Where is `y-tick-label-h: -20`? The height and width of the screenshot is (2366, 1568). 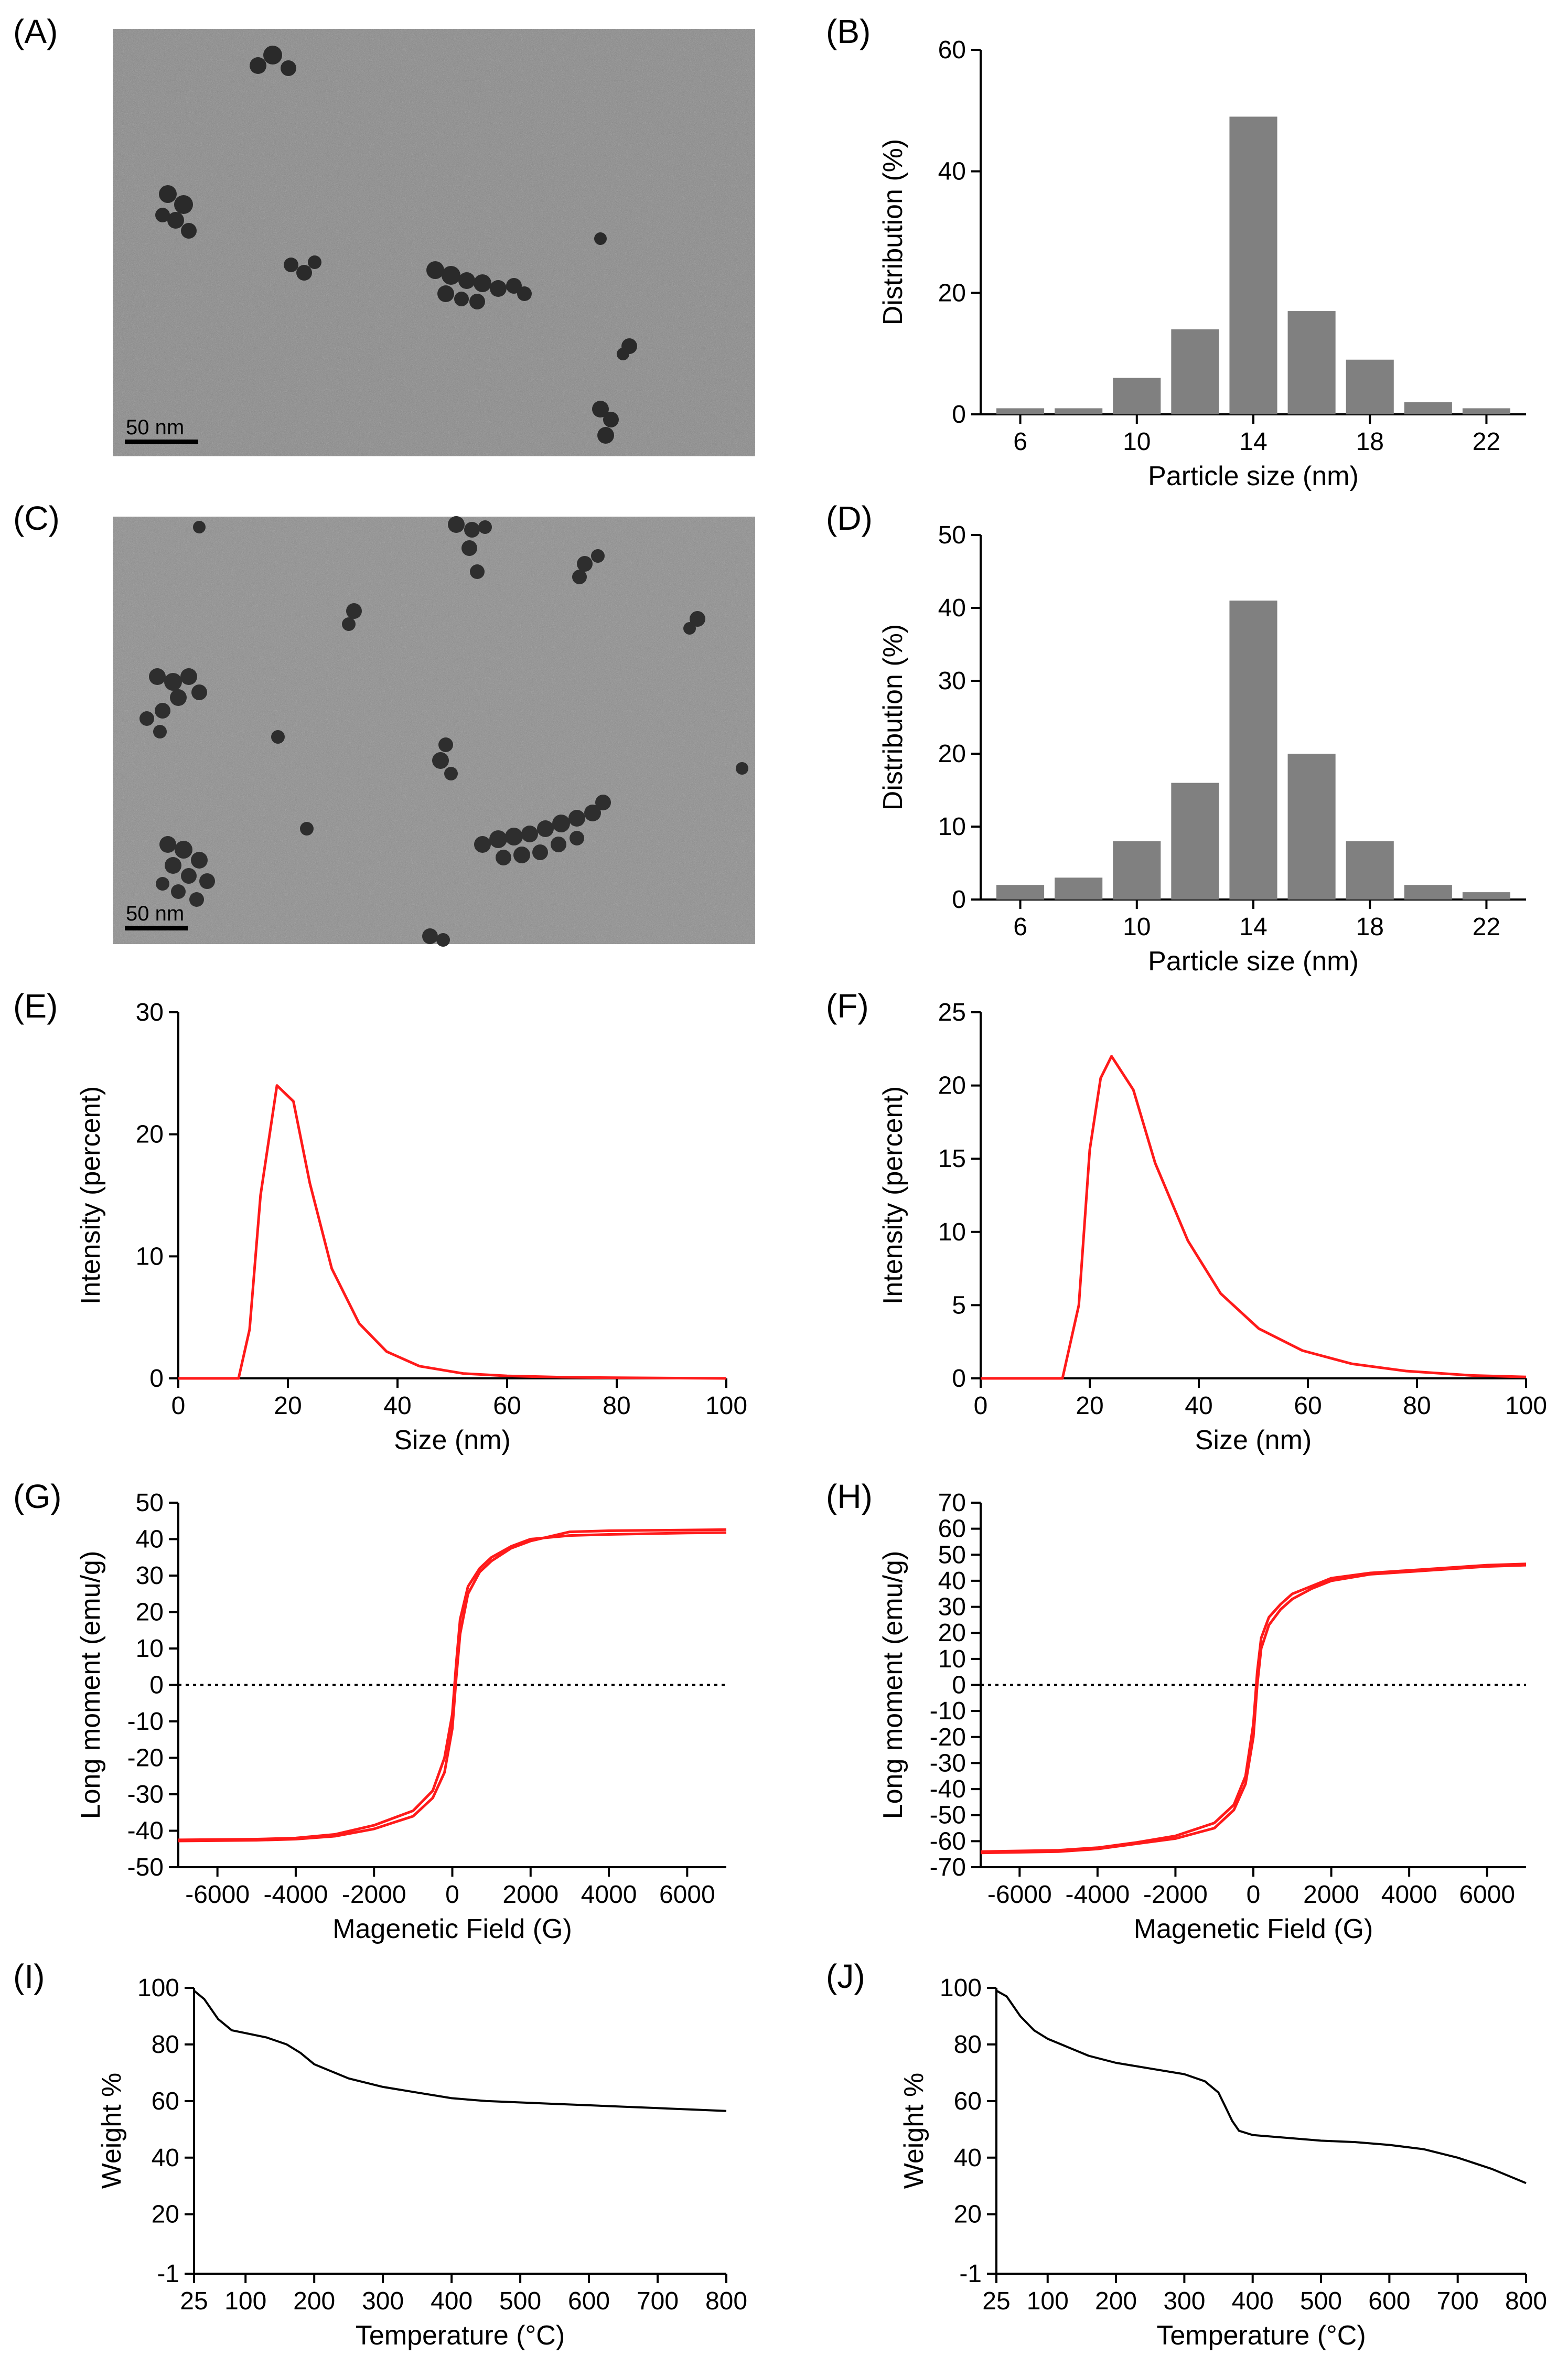
y-tick-label-h: -20 is located at coordinates (948, 1737).